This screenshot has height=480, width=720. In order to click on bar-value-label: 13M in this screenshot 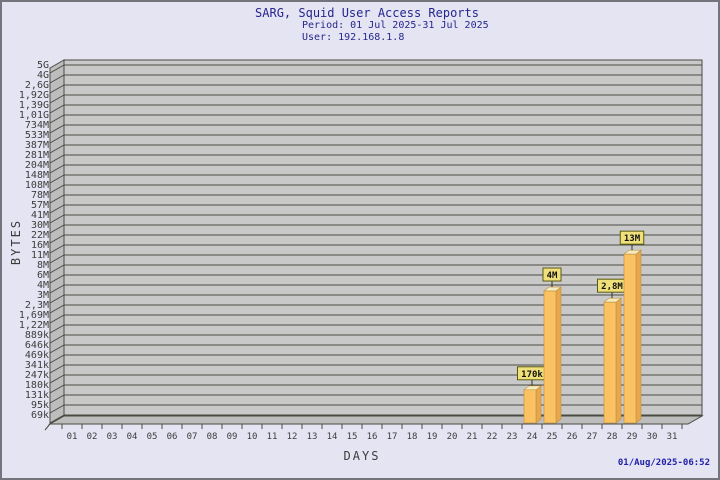, I will do `click(632, 239)`.